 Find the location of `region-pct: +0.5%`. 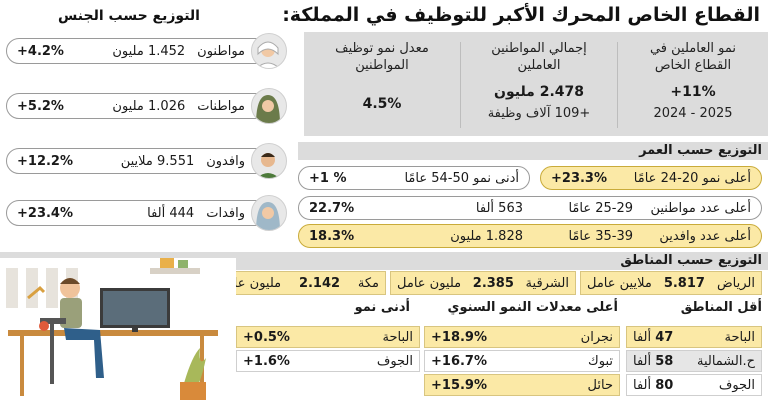

region-pct: +0.5% is located at coordinates (266, 337).